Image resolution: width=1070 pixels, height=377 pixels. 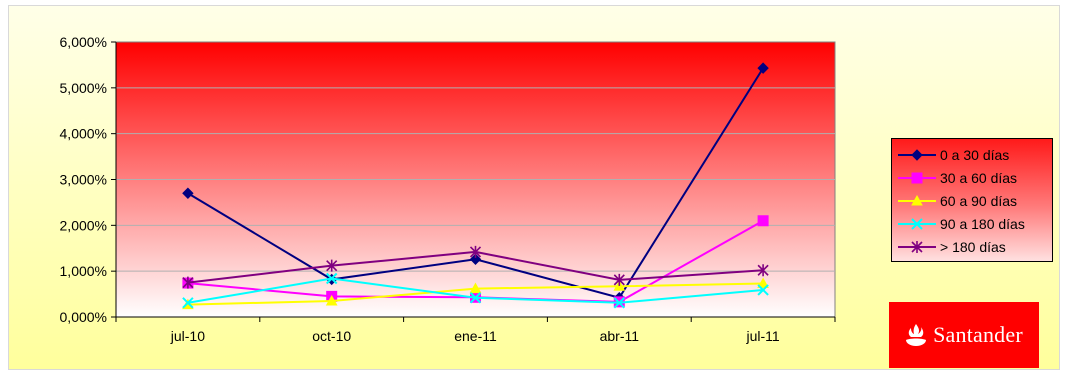 What do you see at coordinates (979, 177) in the screenshot?
I see `legend-label: 30 a 60 días` at bounding box center [979, 177].